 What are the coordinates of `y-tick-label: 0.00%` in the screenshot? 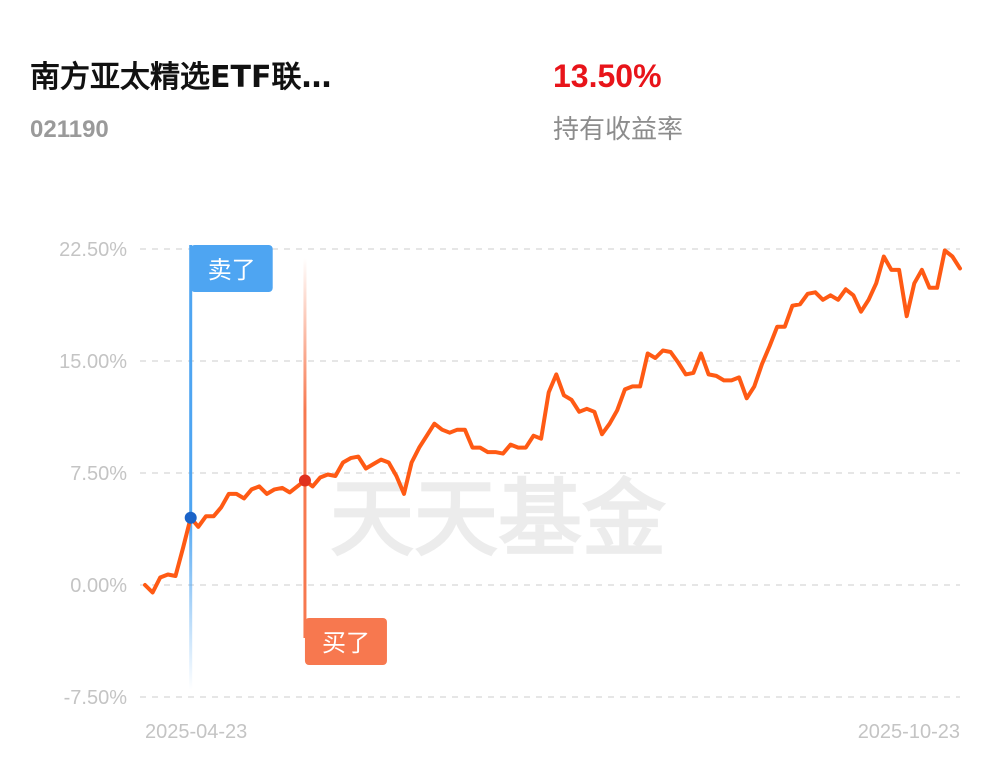 It's located at (98, 586).